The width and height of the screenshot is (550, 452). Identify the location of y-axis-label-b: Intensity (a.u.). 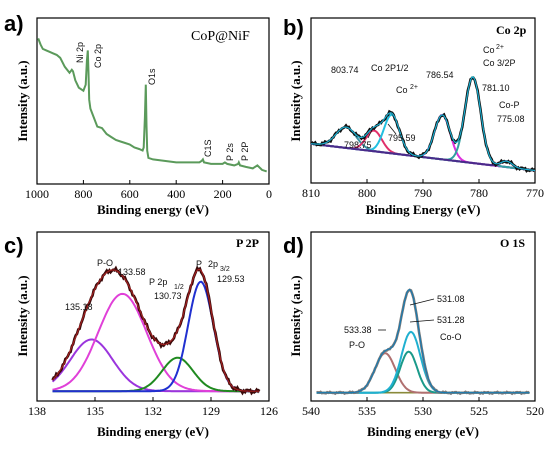
(295, 100).